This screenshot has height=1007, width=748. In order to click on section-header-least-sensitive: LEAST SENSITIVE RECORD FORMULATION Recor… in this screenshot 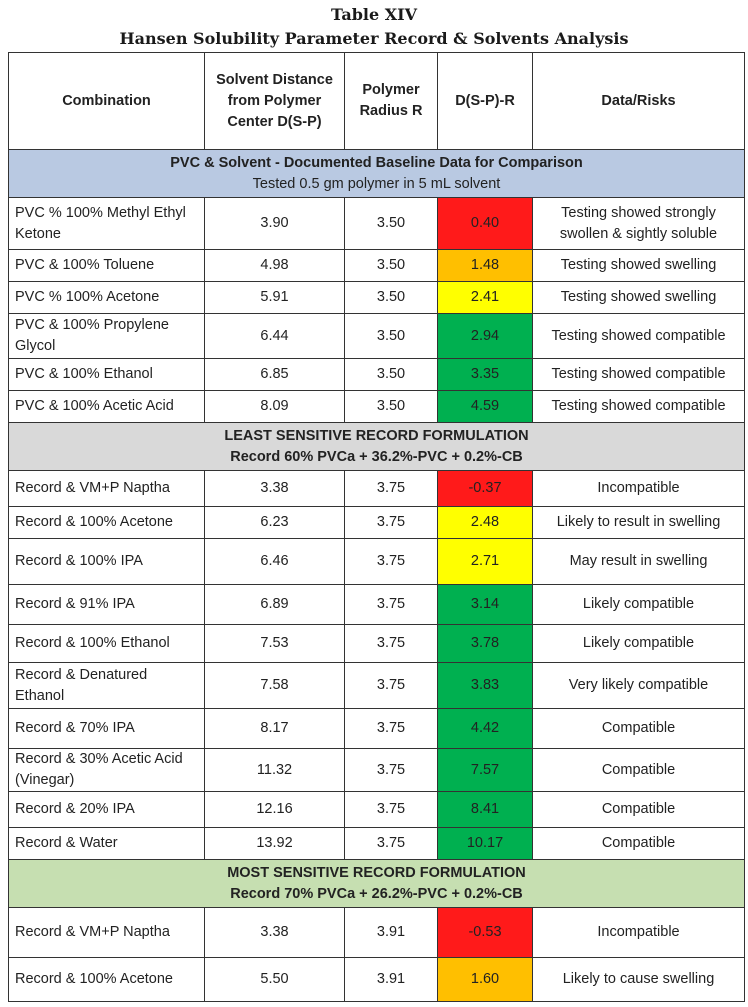, I will do `click(376, 446)`.